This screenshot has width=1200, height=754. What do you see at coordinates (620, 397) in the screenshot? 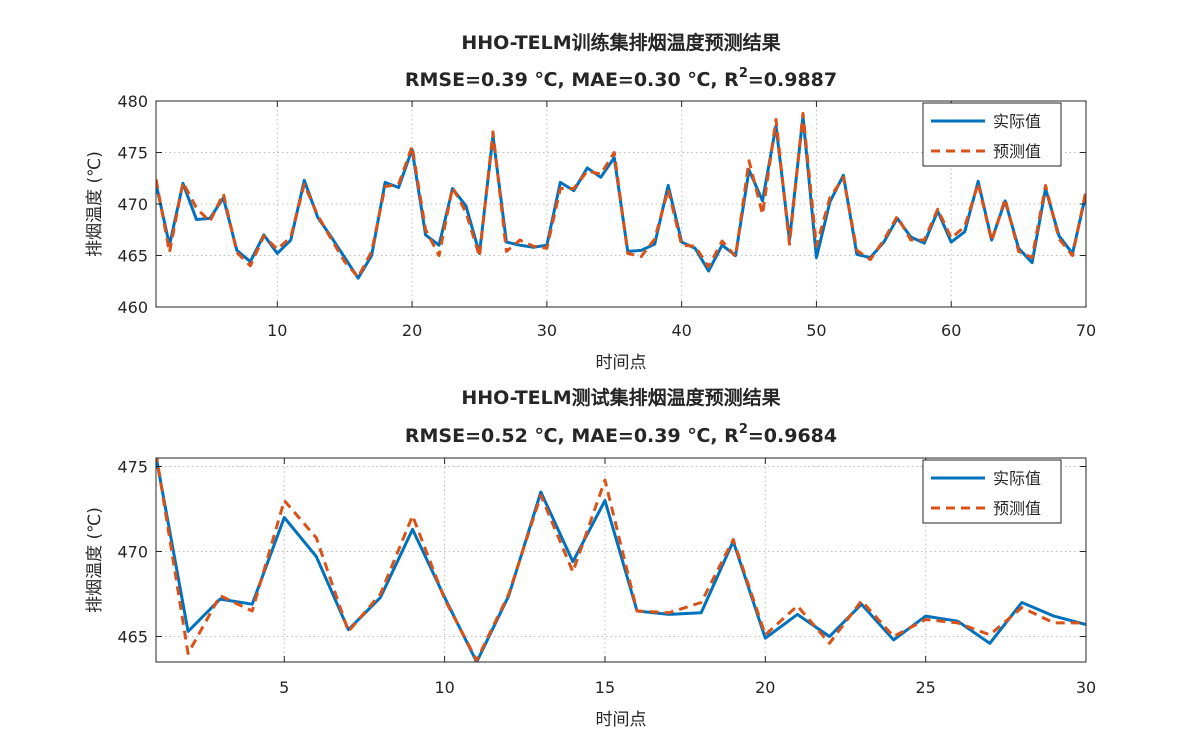
I see `chart-title: HHO-TELM测试集排烟温度预测结果` at bounding box center [620, 397].